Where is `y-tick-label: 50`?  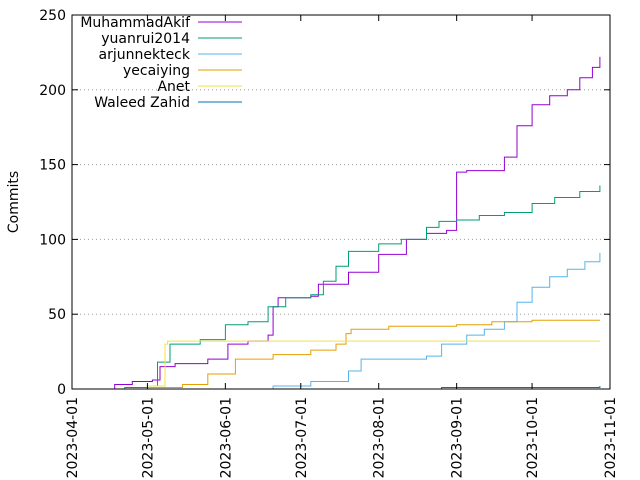
y-tick-label: 50 is located at coordinates (57, 315).